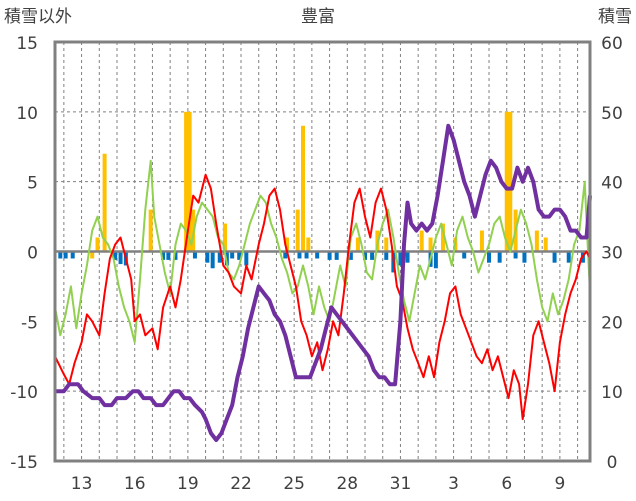  I want to click on right-tick-label: 20, so click(612, 323).